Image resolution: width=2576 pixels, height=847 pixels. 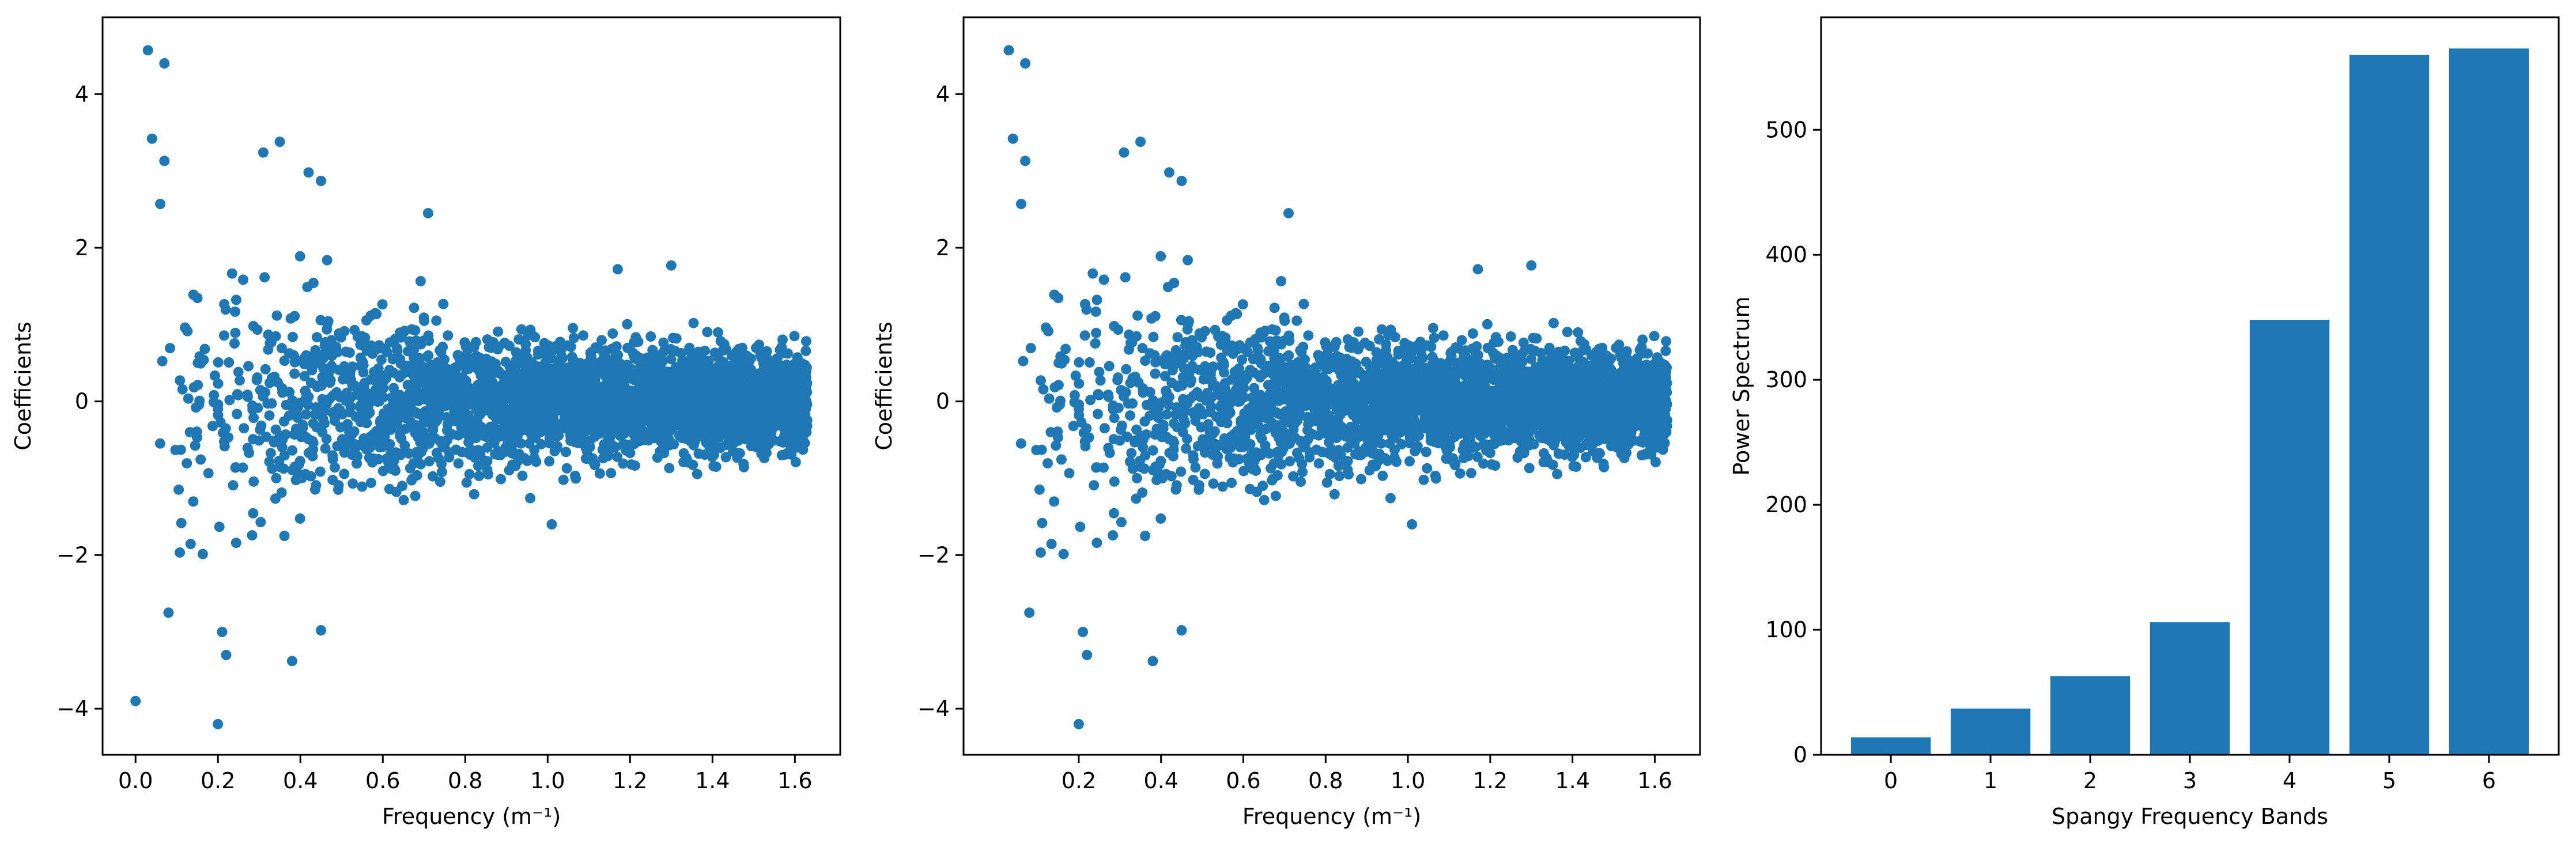 What do you see at coordinates (382, 780) in the screenshot?
I see `x-tick-label: 0.6` at bounding box center [382, 780].